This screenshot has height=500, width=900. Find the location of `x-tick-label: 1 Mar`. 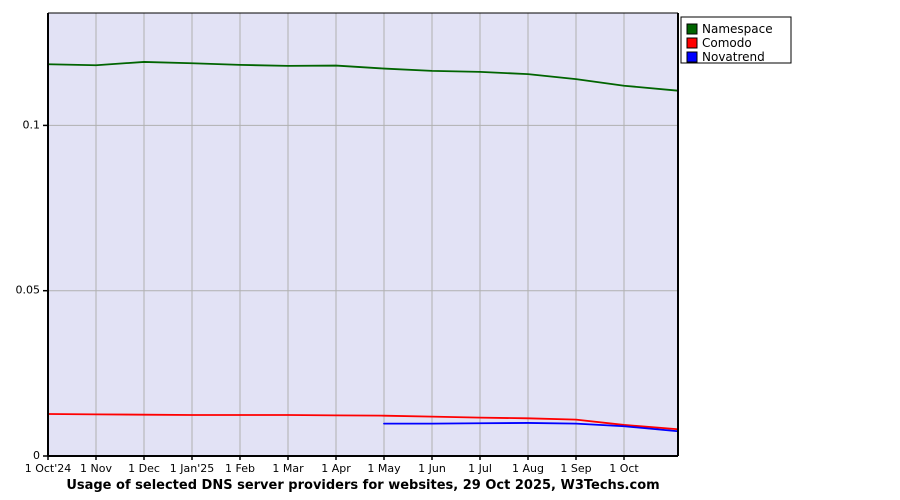

x-tick-label: 1 Mar is located at coordinates (288, 468).